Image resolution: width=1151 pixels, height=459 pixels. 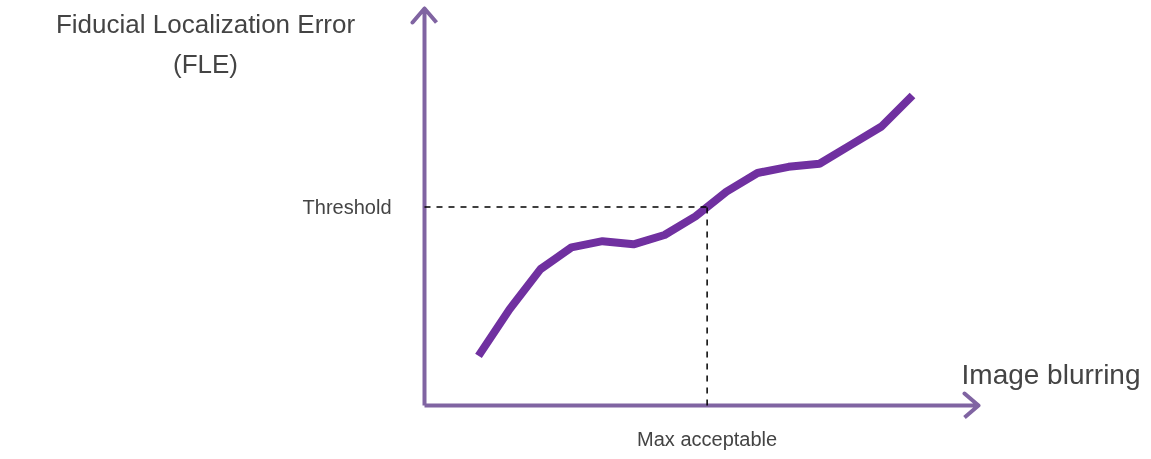 I want to click on y-axis-title: Fiducial Localization Error (FLE), so click(x=205, y=43).